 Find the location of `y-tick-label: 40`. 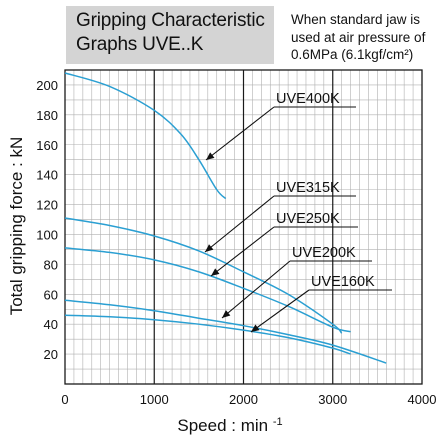

y-tick-label: 40 is located at coordinates (51, 324).